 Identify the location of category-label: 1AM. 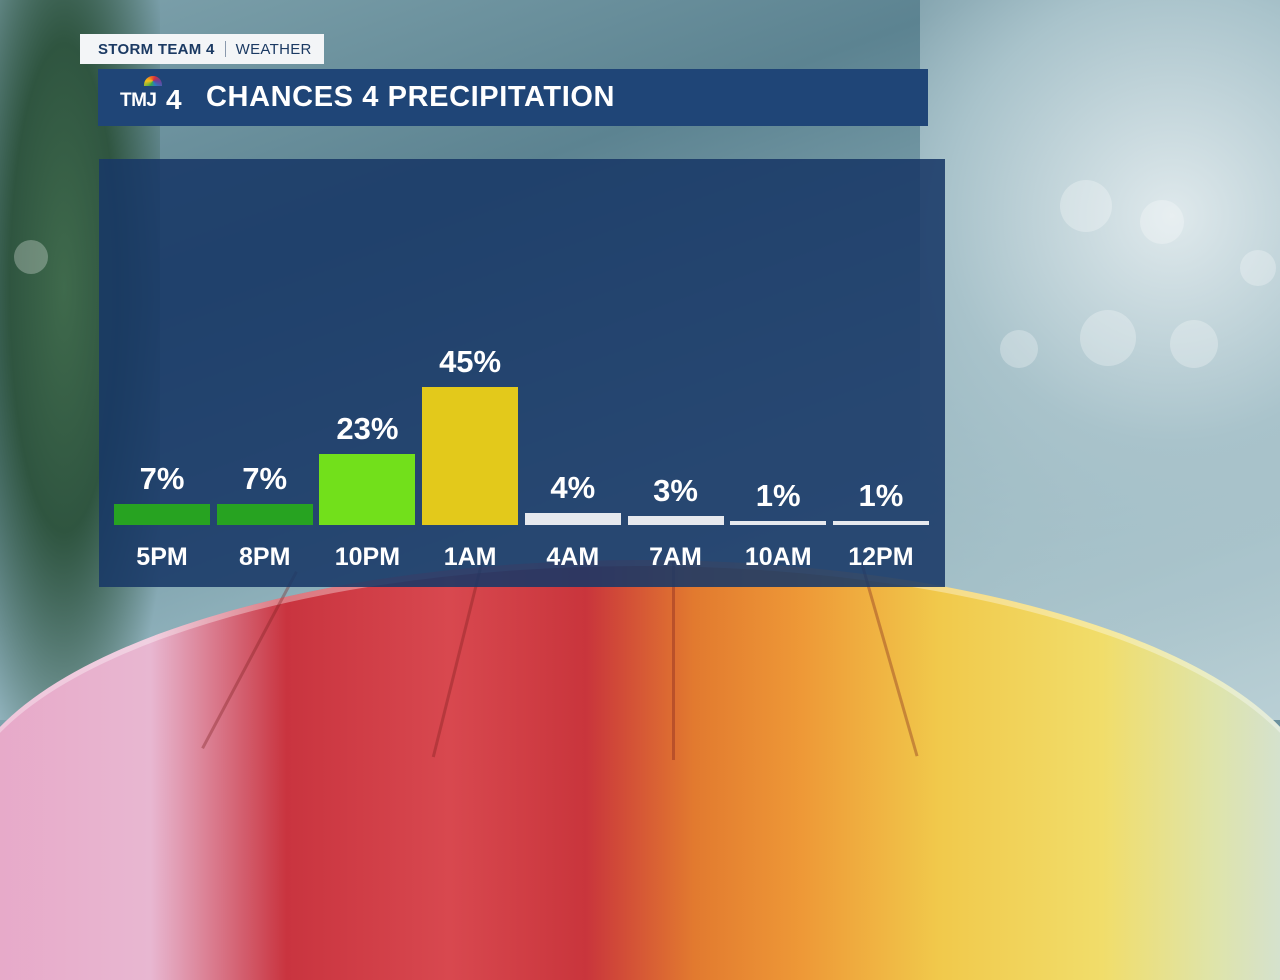
(470, 557).